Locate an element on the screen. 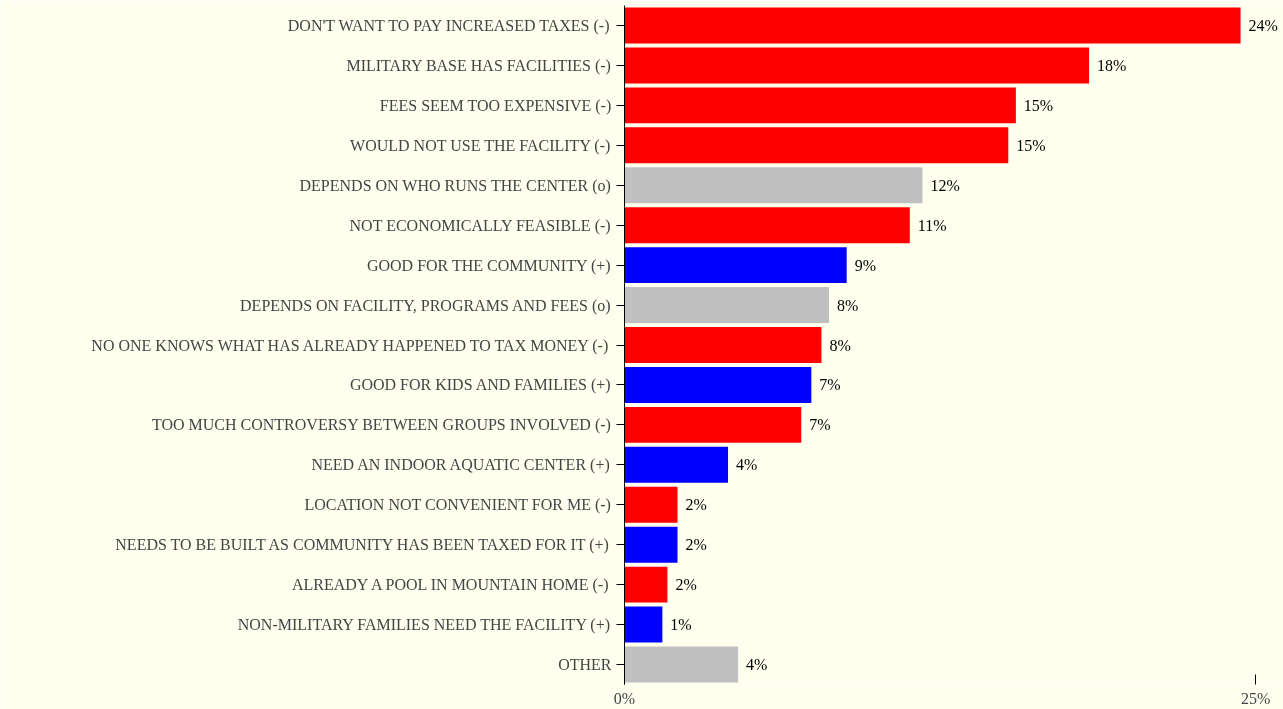  y-tick-label: OTHER is located at coordinates (585, 665).